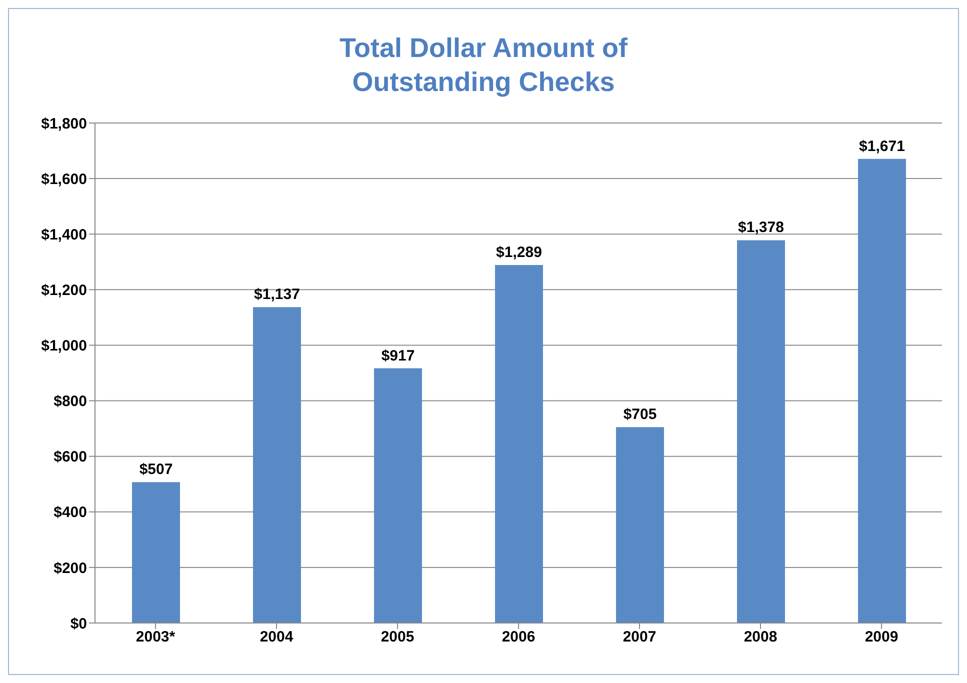 Image resolution: width=967 pixels, height=683 pixels. What do you see at coordinates (156, 637) in the screenshot?
I see `x-tick-label: 2003*` at bounding box center [156, 637].